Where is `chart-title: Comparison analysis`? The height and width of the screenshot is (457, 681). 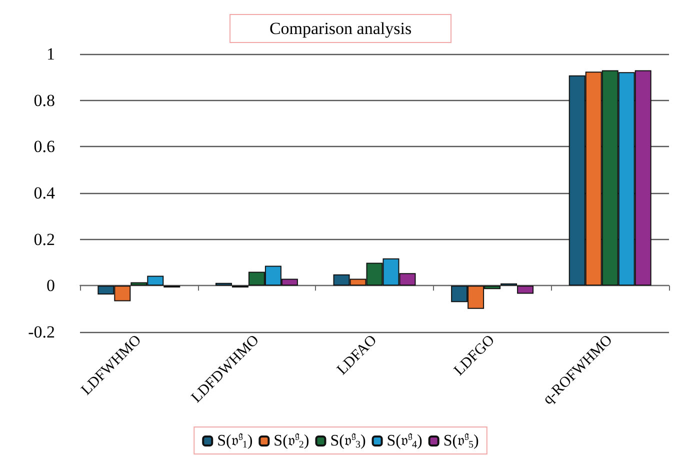 chart-title: Comparison analysis is located at coordinates (340, 28).